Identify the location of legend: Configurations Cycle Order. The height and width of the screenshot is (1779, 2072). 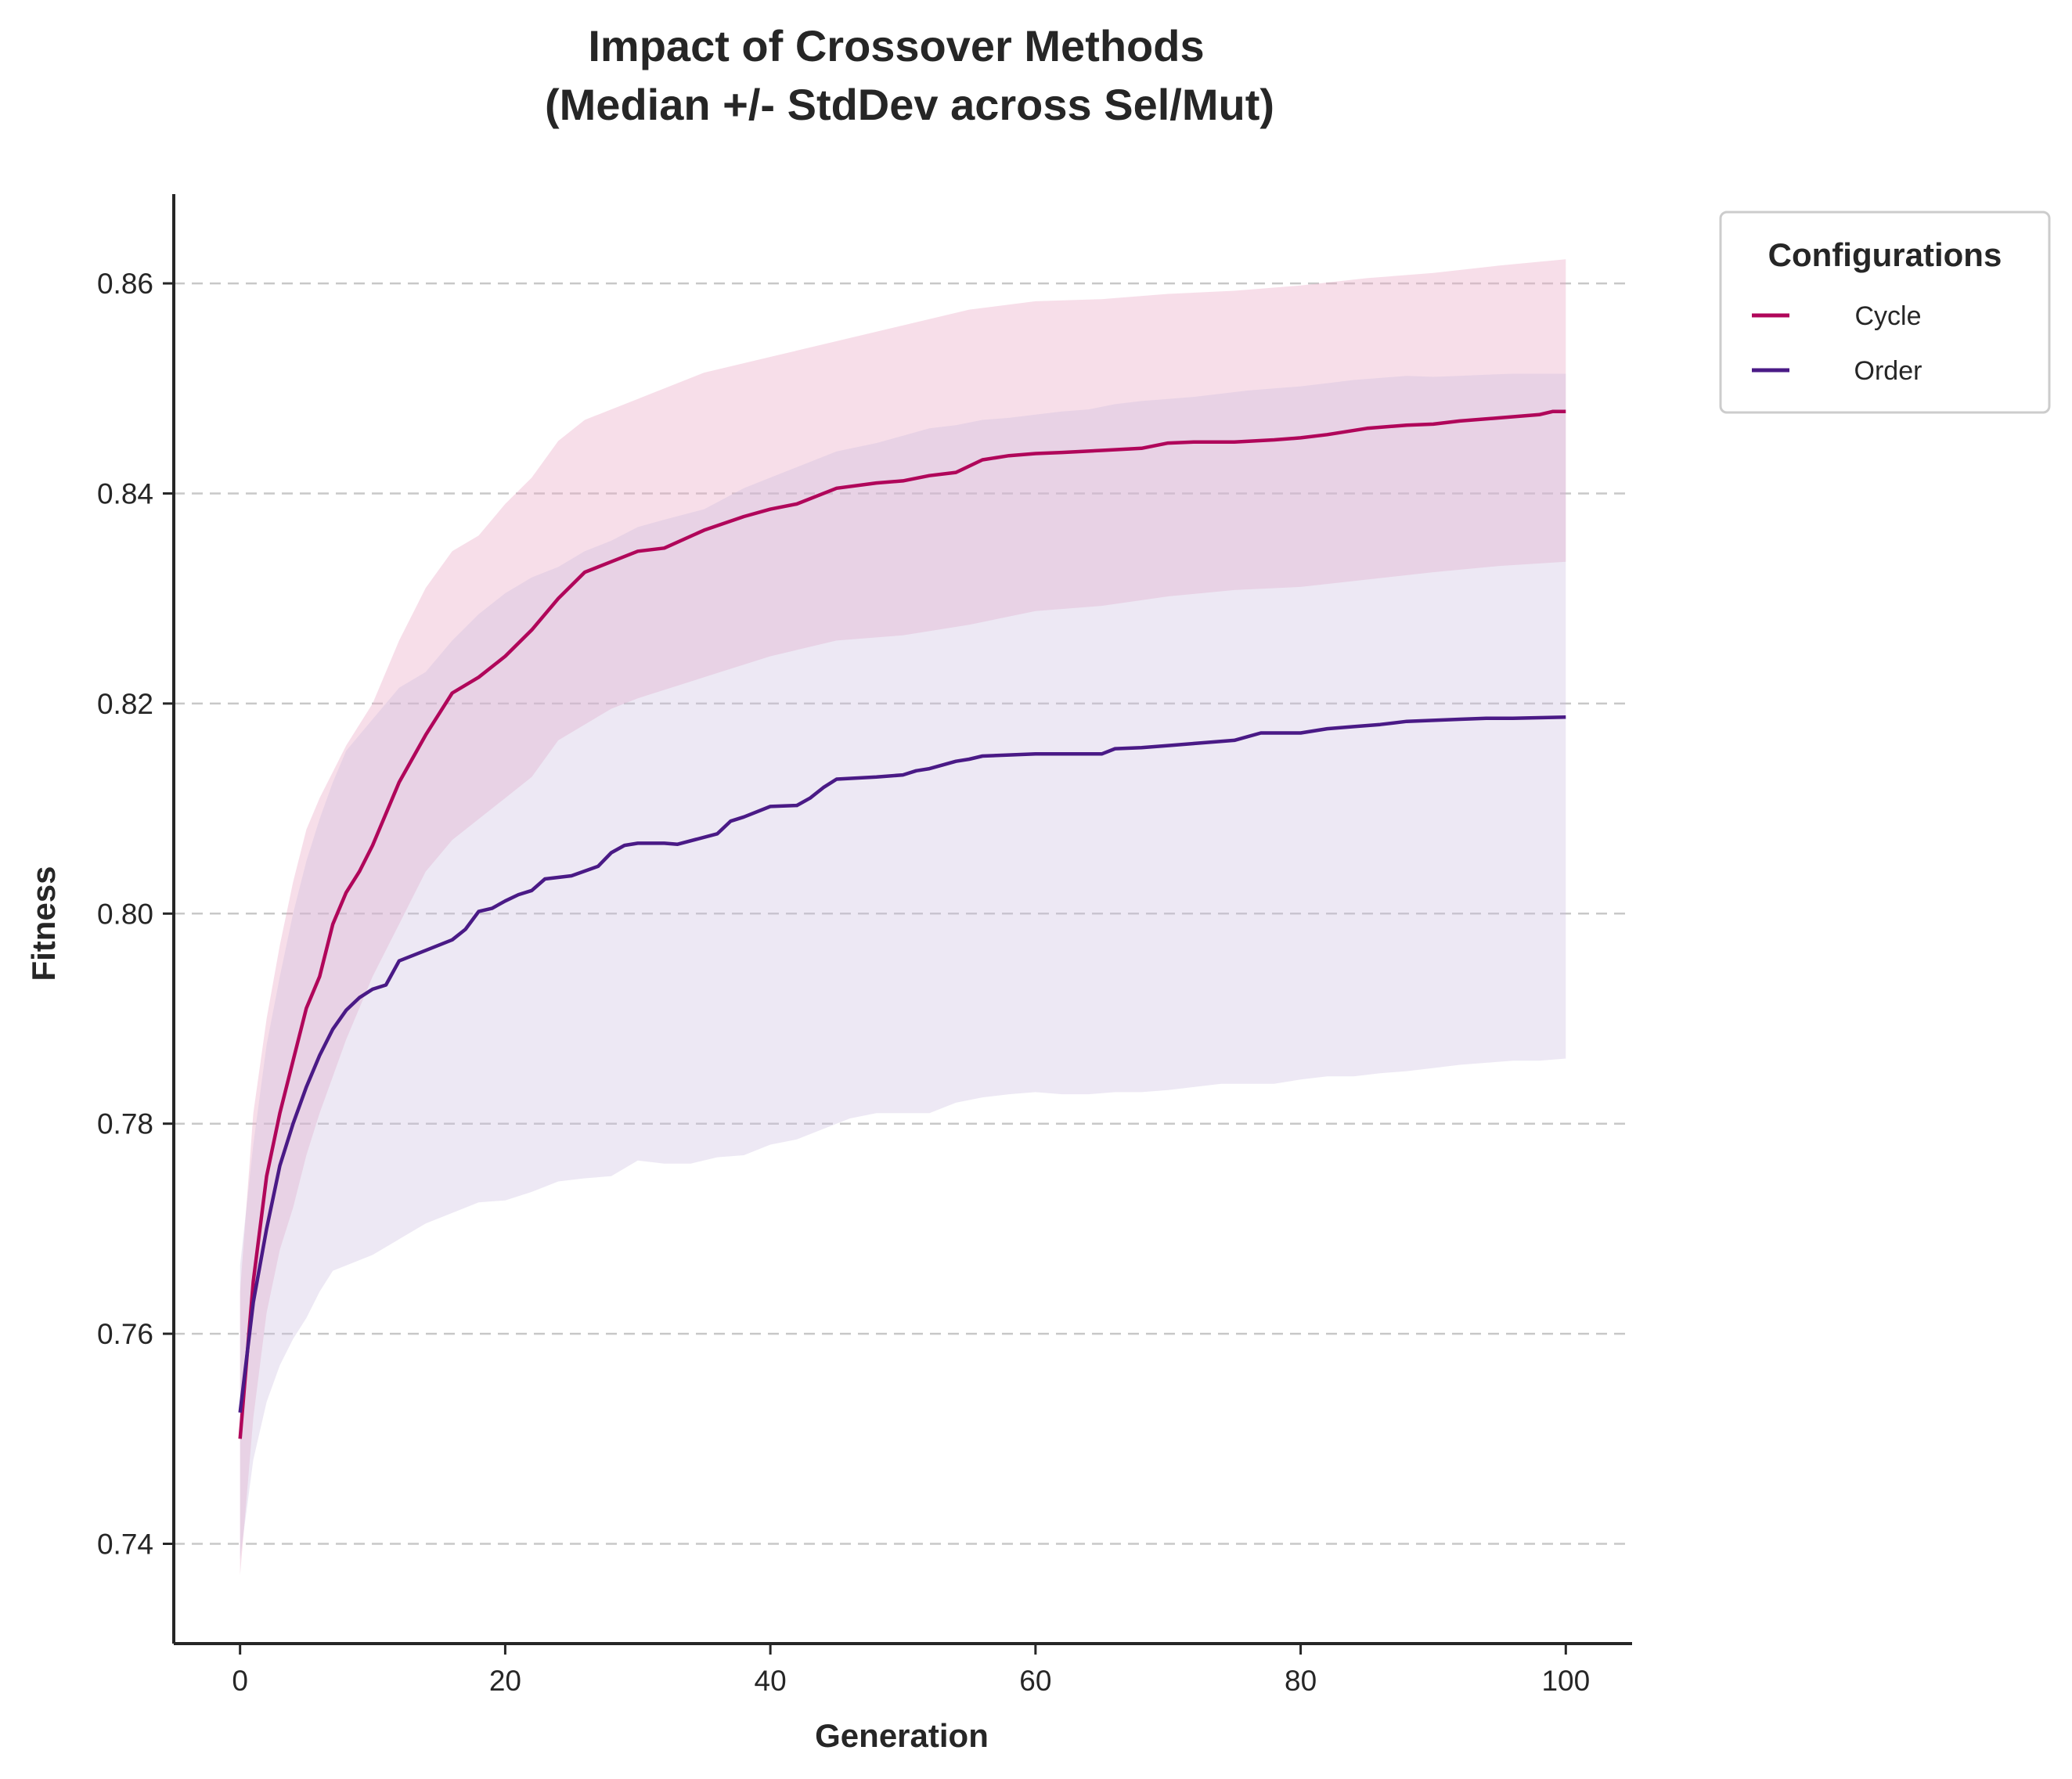
(1885, 312).